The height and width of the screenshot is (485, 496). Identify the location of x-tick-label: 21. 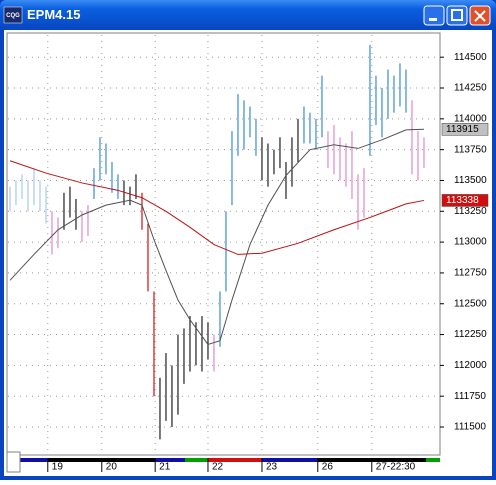
(165, 467).